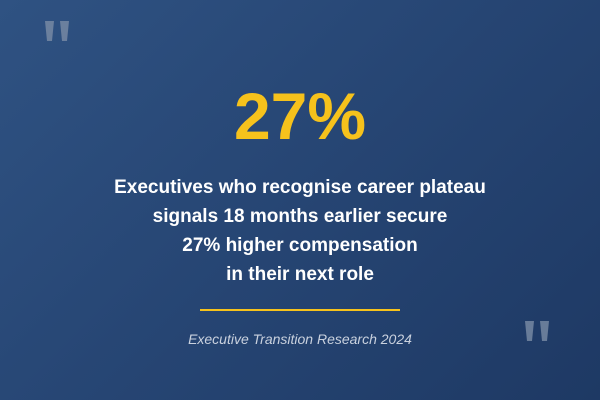  I want to click on quote-line: Executives who recognise career plateau, so click(300, 187).